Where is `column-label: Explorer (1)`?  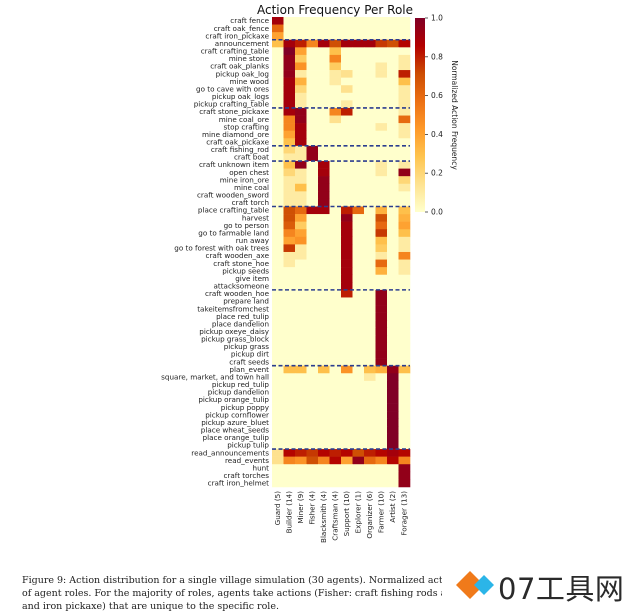
column-label: Explorer (1) is located at coordinates (358, 512).